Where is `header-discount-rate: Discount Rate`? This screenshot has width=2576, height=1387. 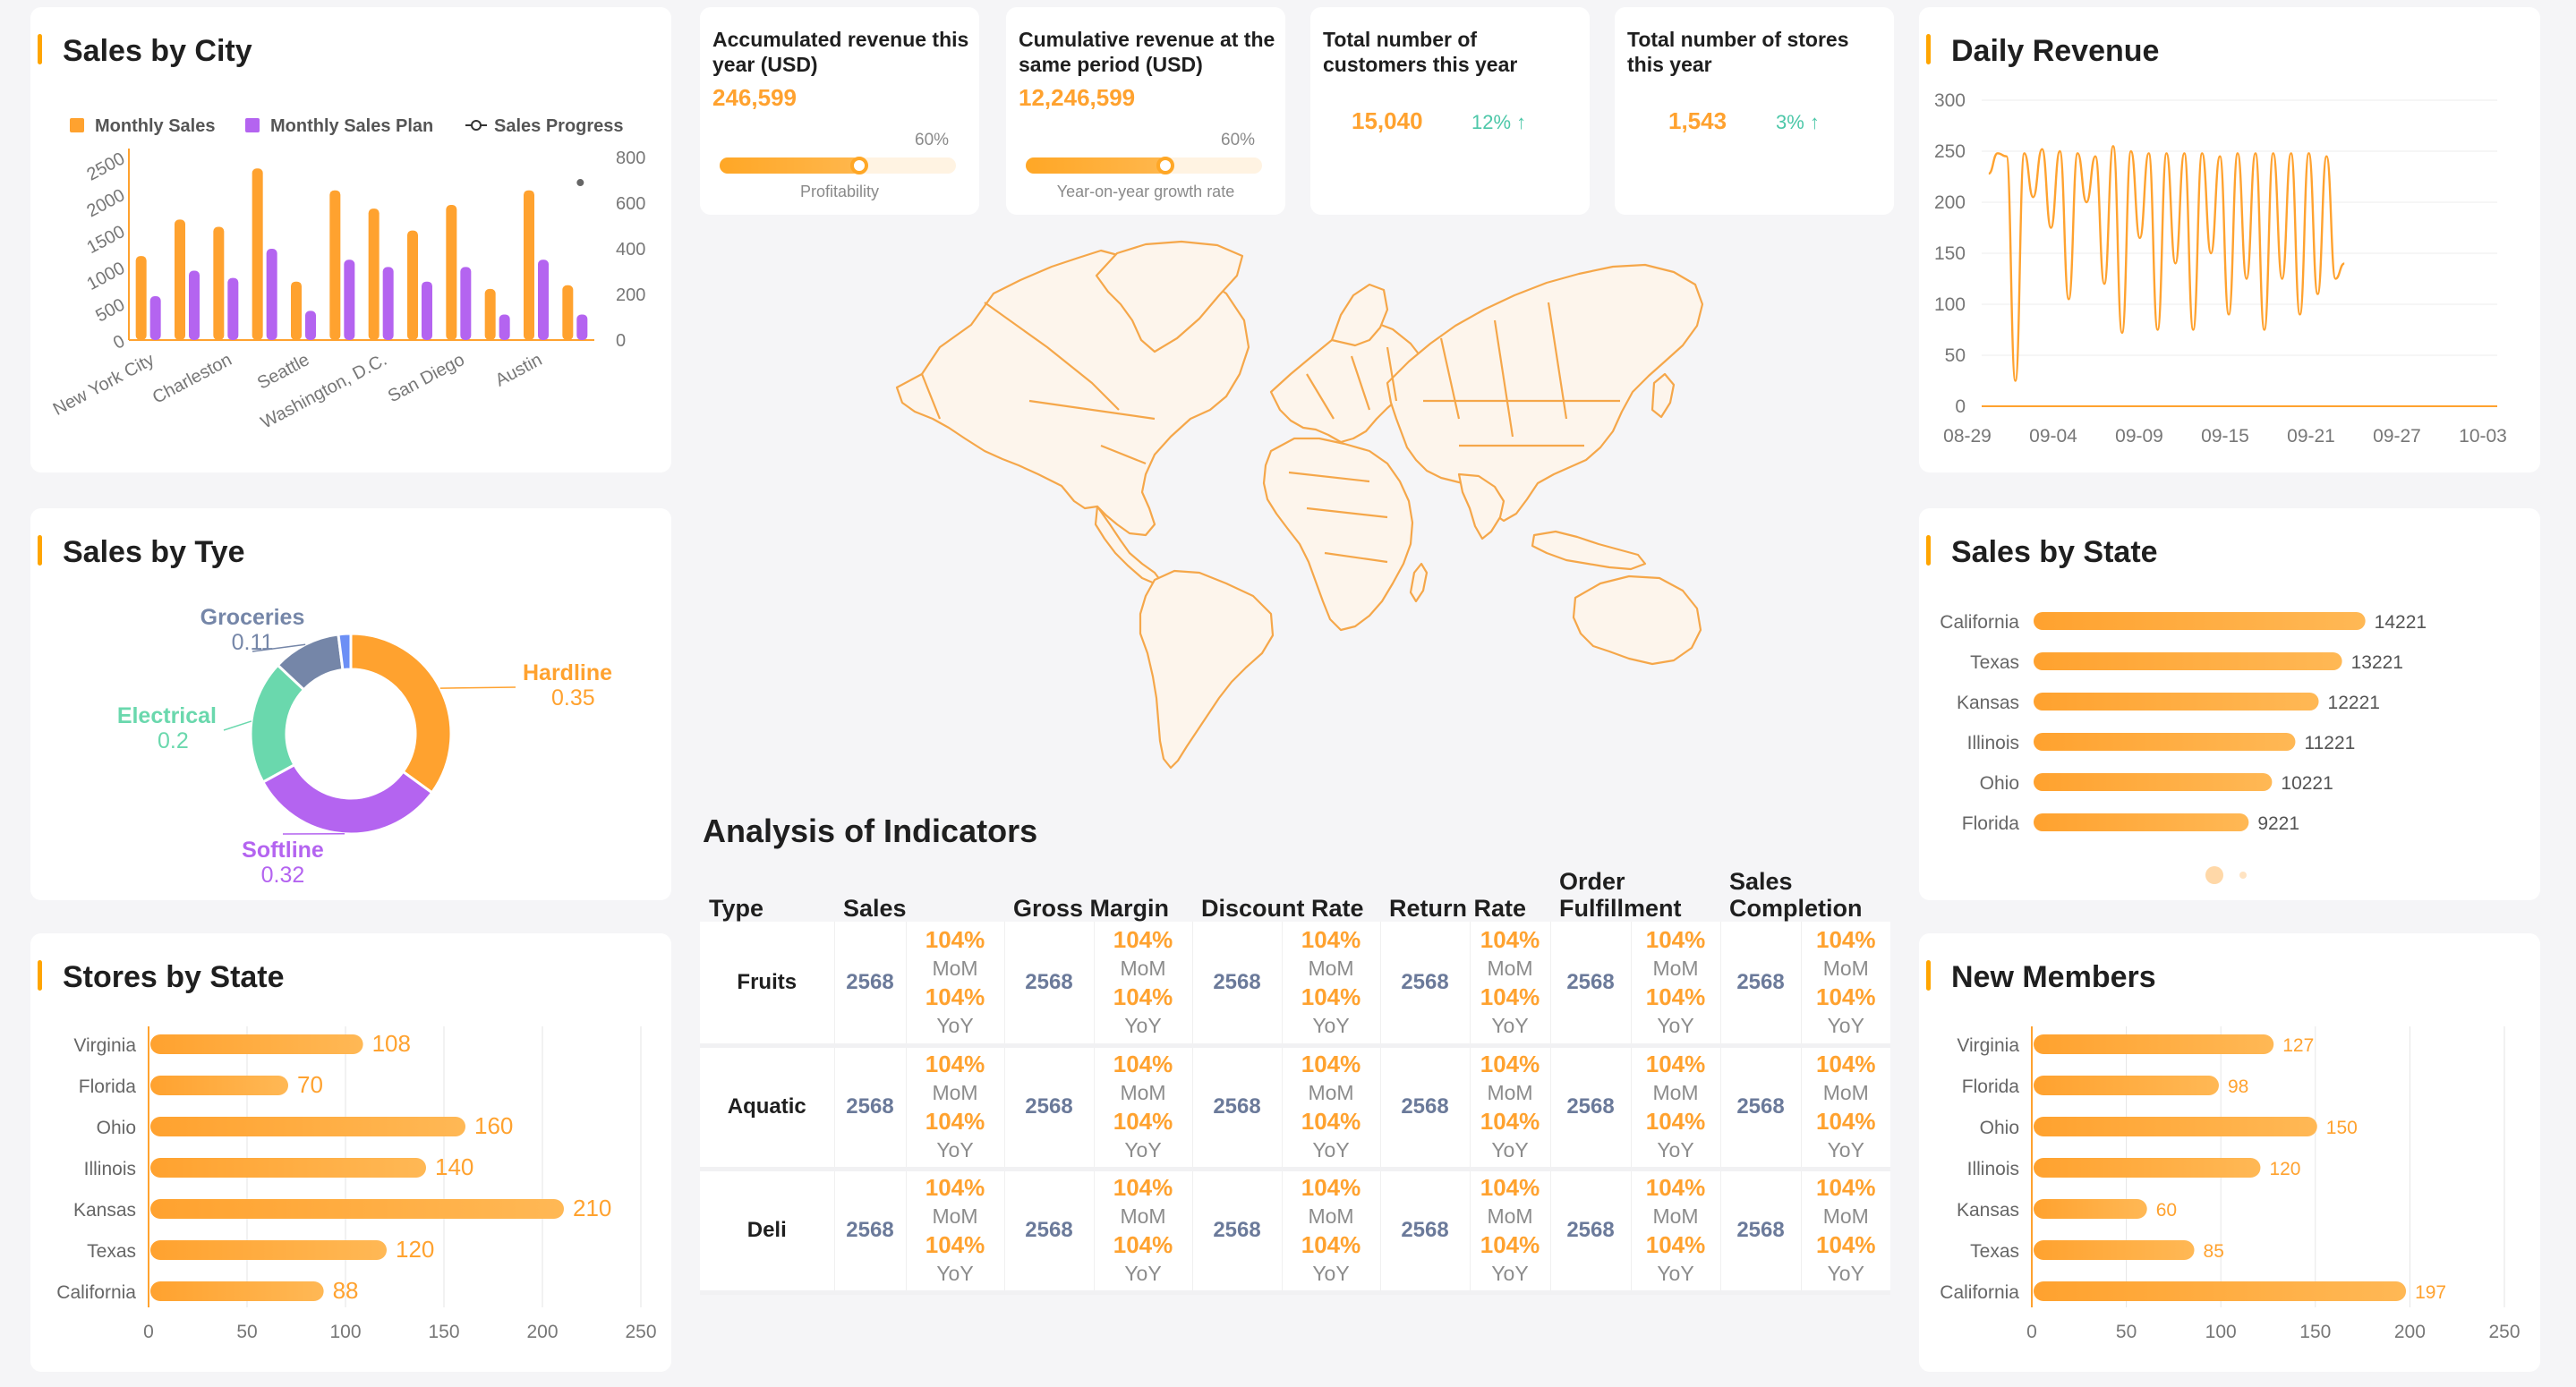 header-discount-rate: Discount Rate is located at coordinates (1282, 909).